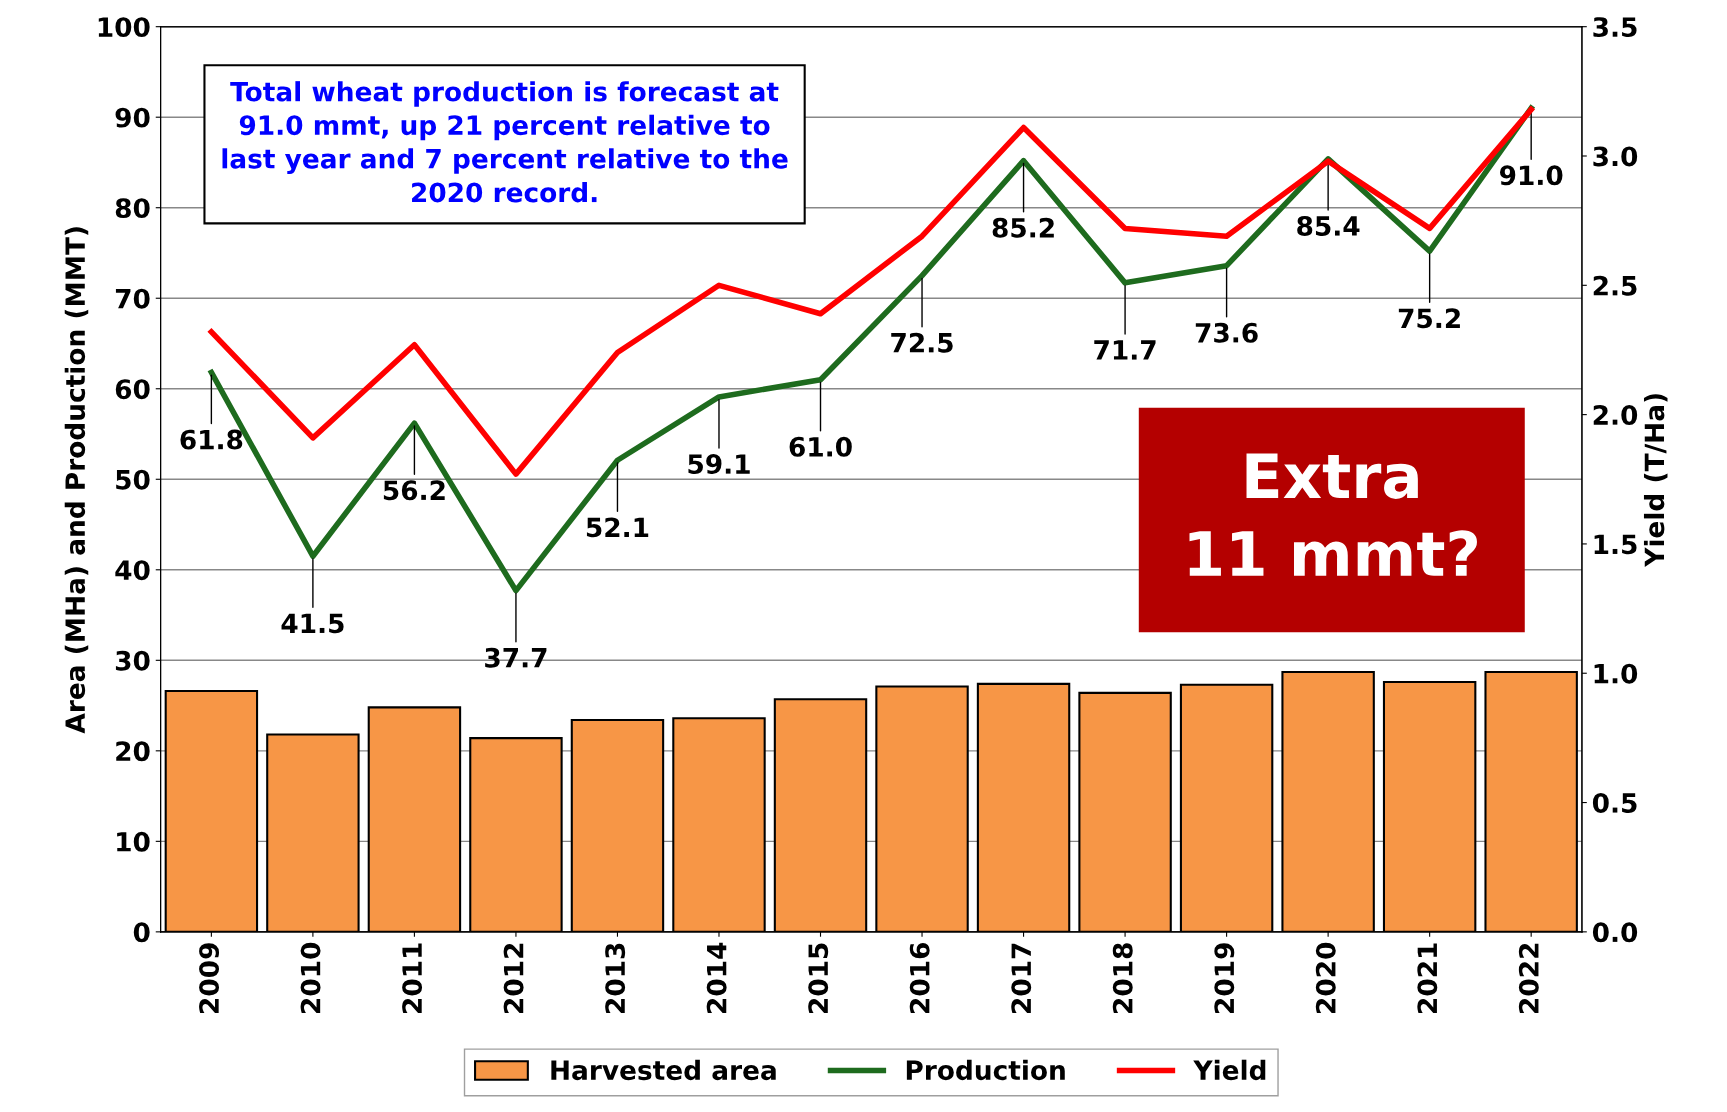 This screenshot has height=1112, width=1727. I want to click on y-tick-label: 10, so click(133, 841).